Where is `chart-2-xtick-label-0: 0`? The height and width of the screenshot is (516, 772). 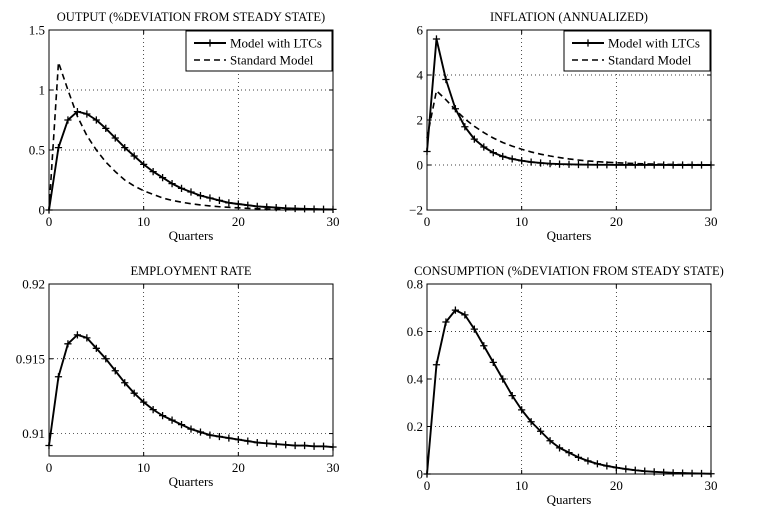
chart-2-xtick-label-0: 0 is located at coordinates (49, 467).